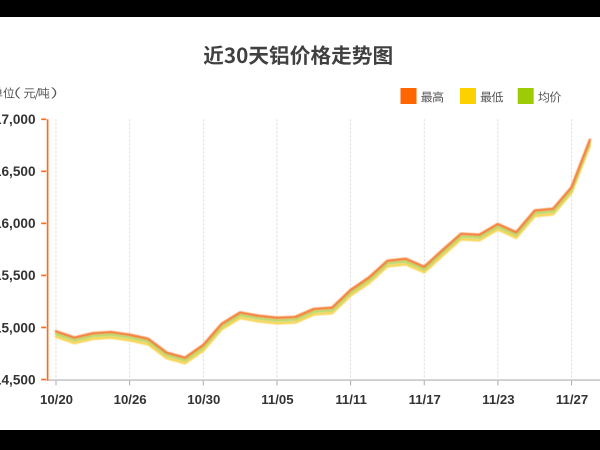 The width and height of the screenshot is (600, 450). What do you see at coordinates (203, 399) in the screenshot?
I see `svg-text: 10/30` at bounding box center [203, 399].